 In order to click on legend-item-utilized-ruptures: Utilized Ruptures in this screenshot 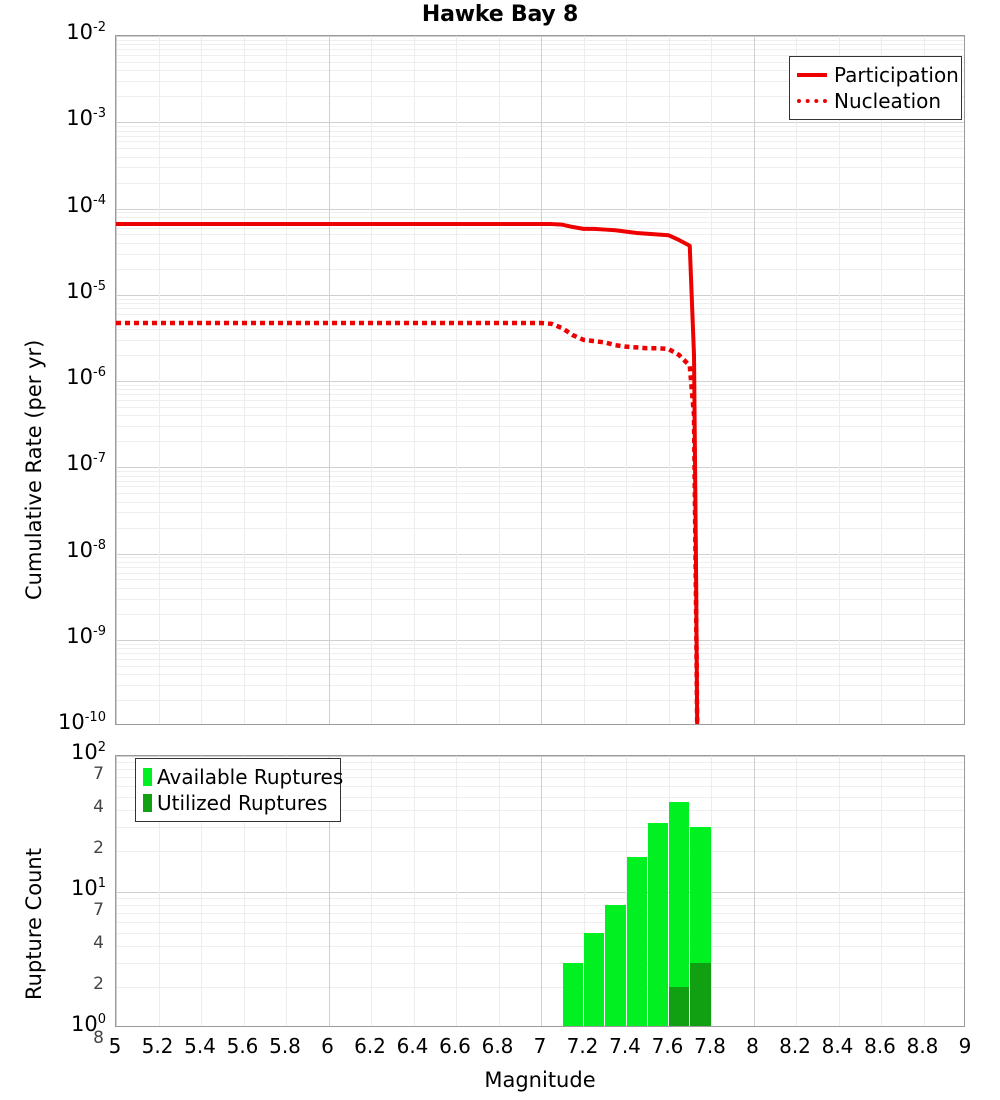, I will do `click(237, 803)`.